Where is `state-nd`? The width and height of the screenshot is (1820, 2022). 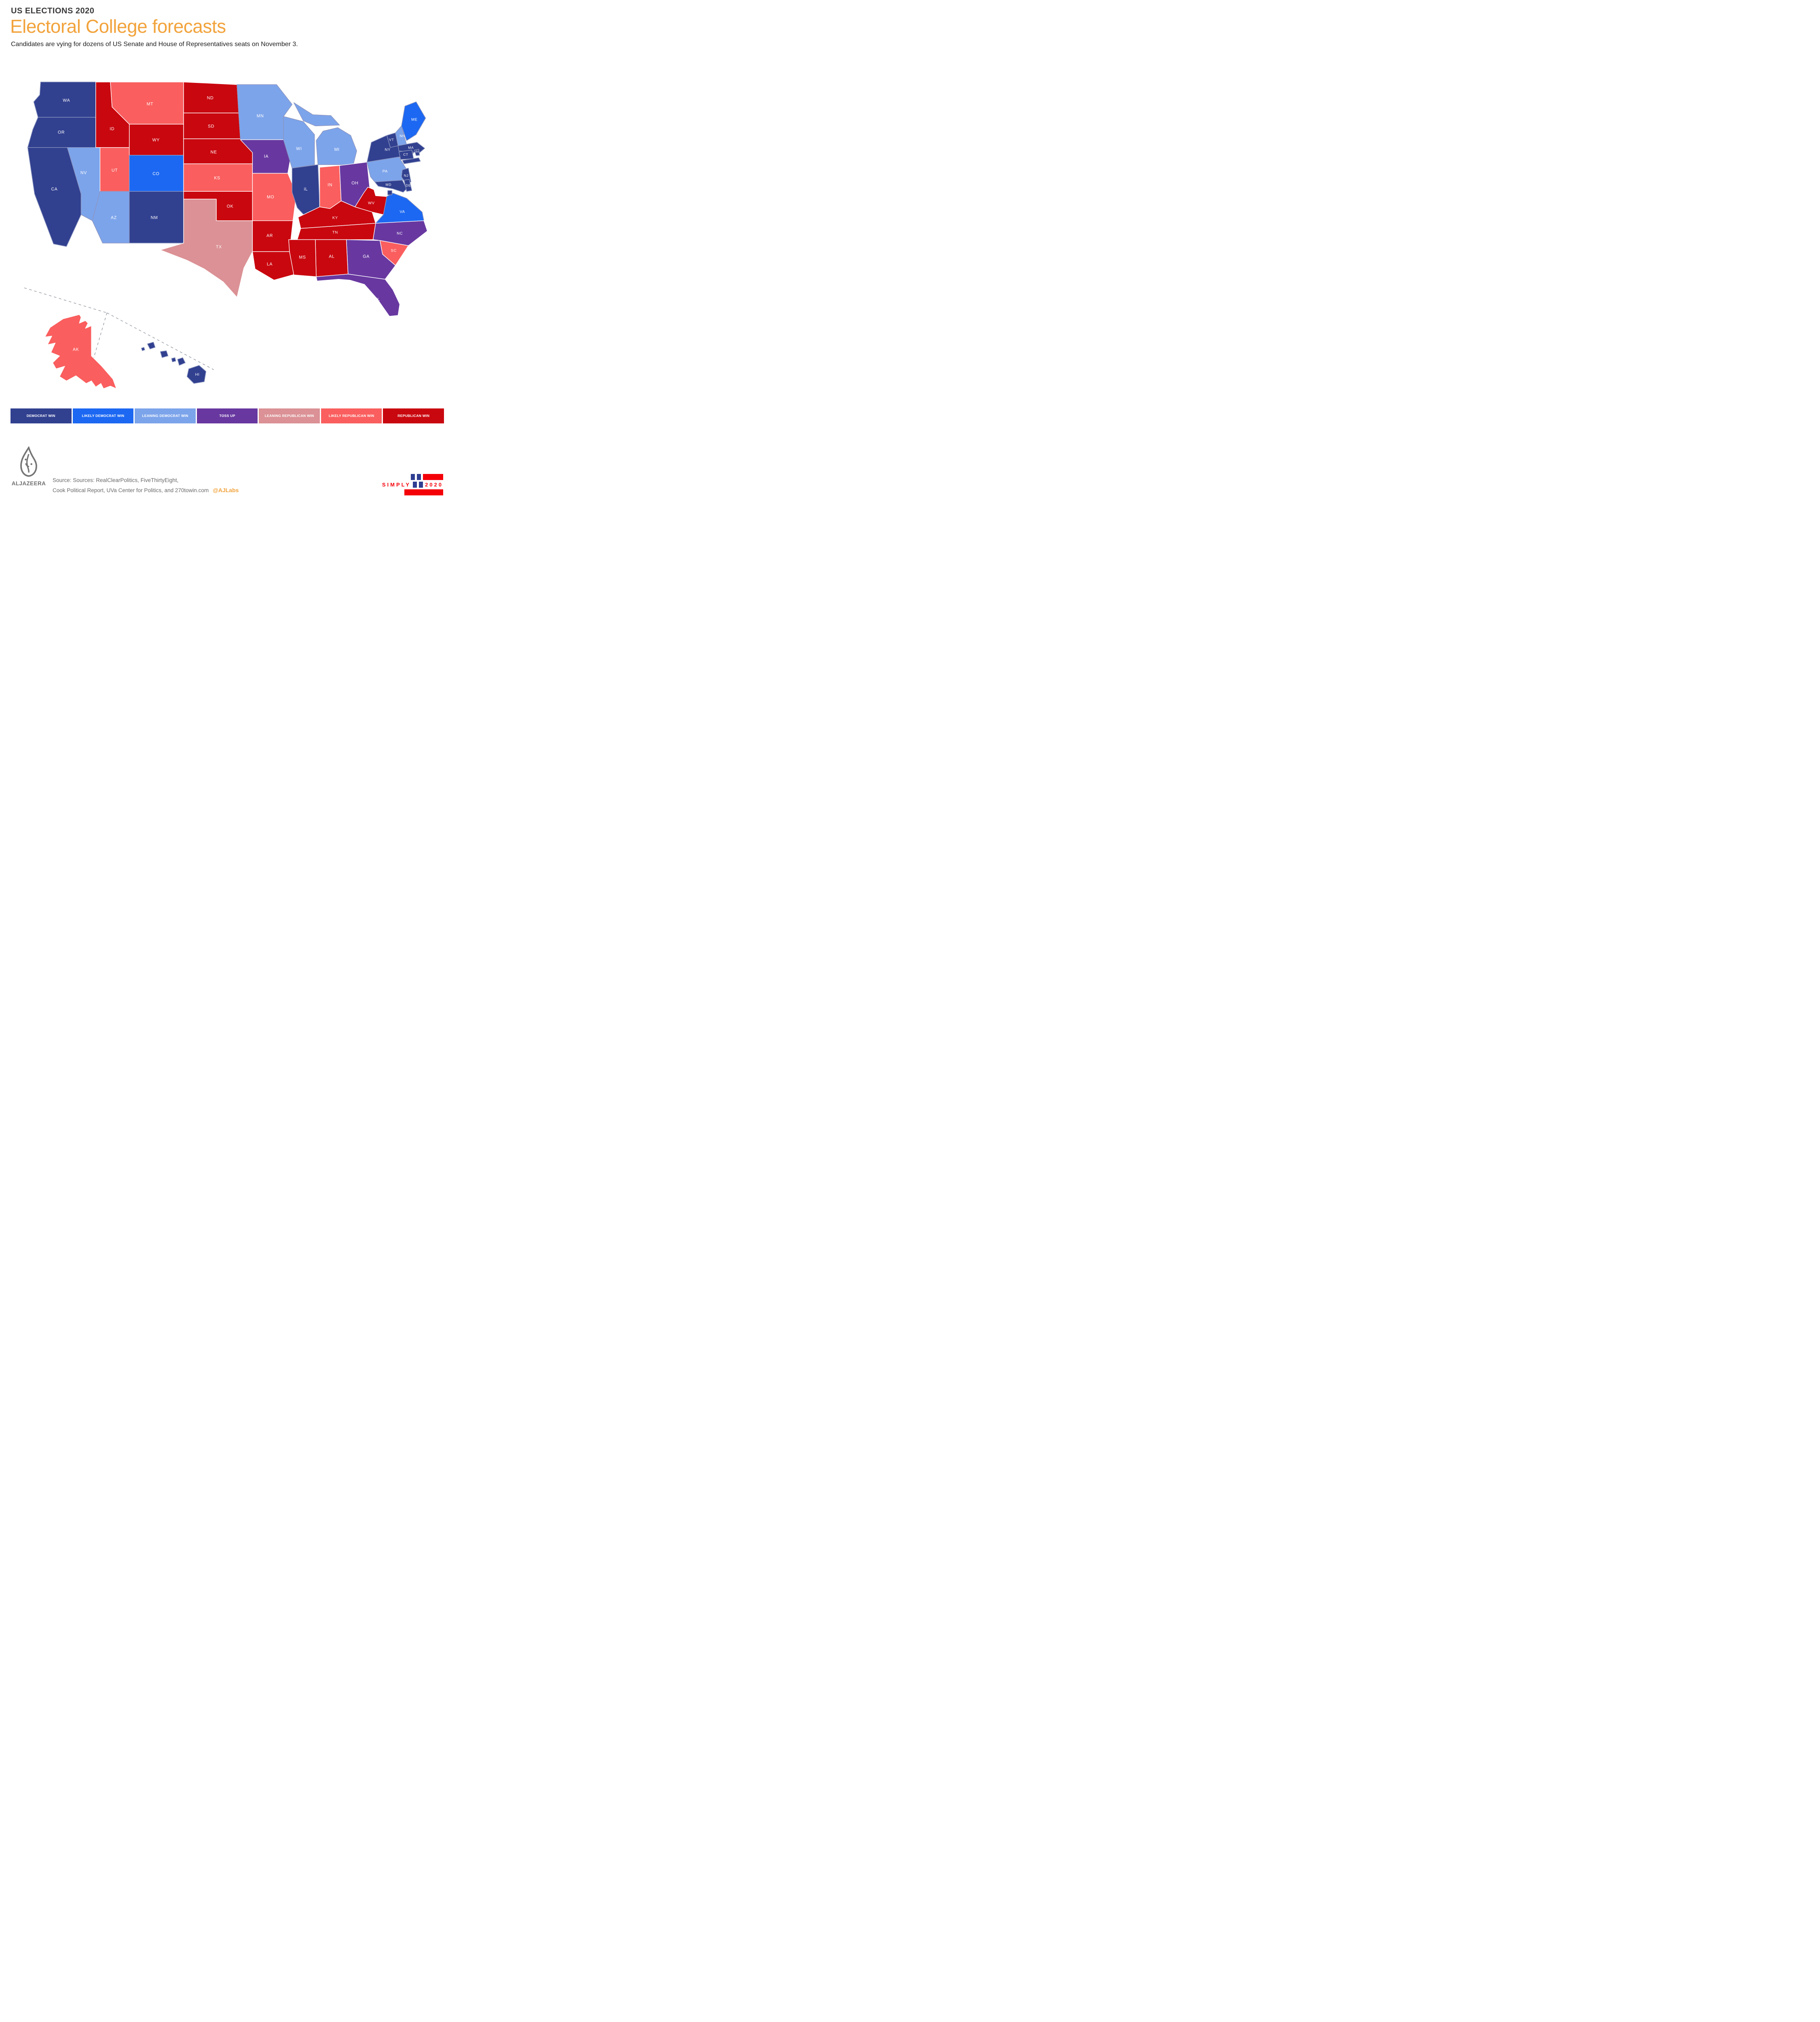 state-nd is located at coordinates (211, 98).